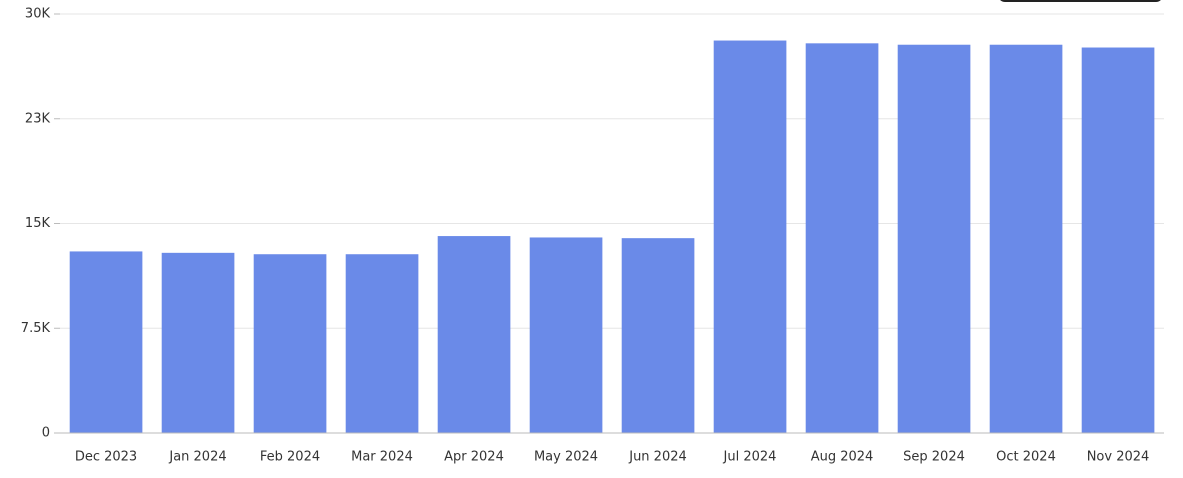 The width and height of the screenshot is (1183, 478). What do you see at coordinates (46, 433) in the screenshot?
I see `y-tick-label: 0` at bounding box center [46, 433].